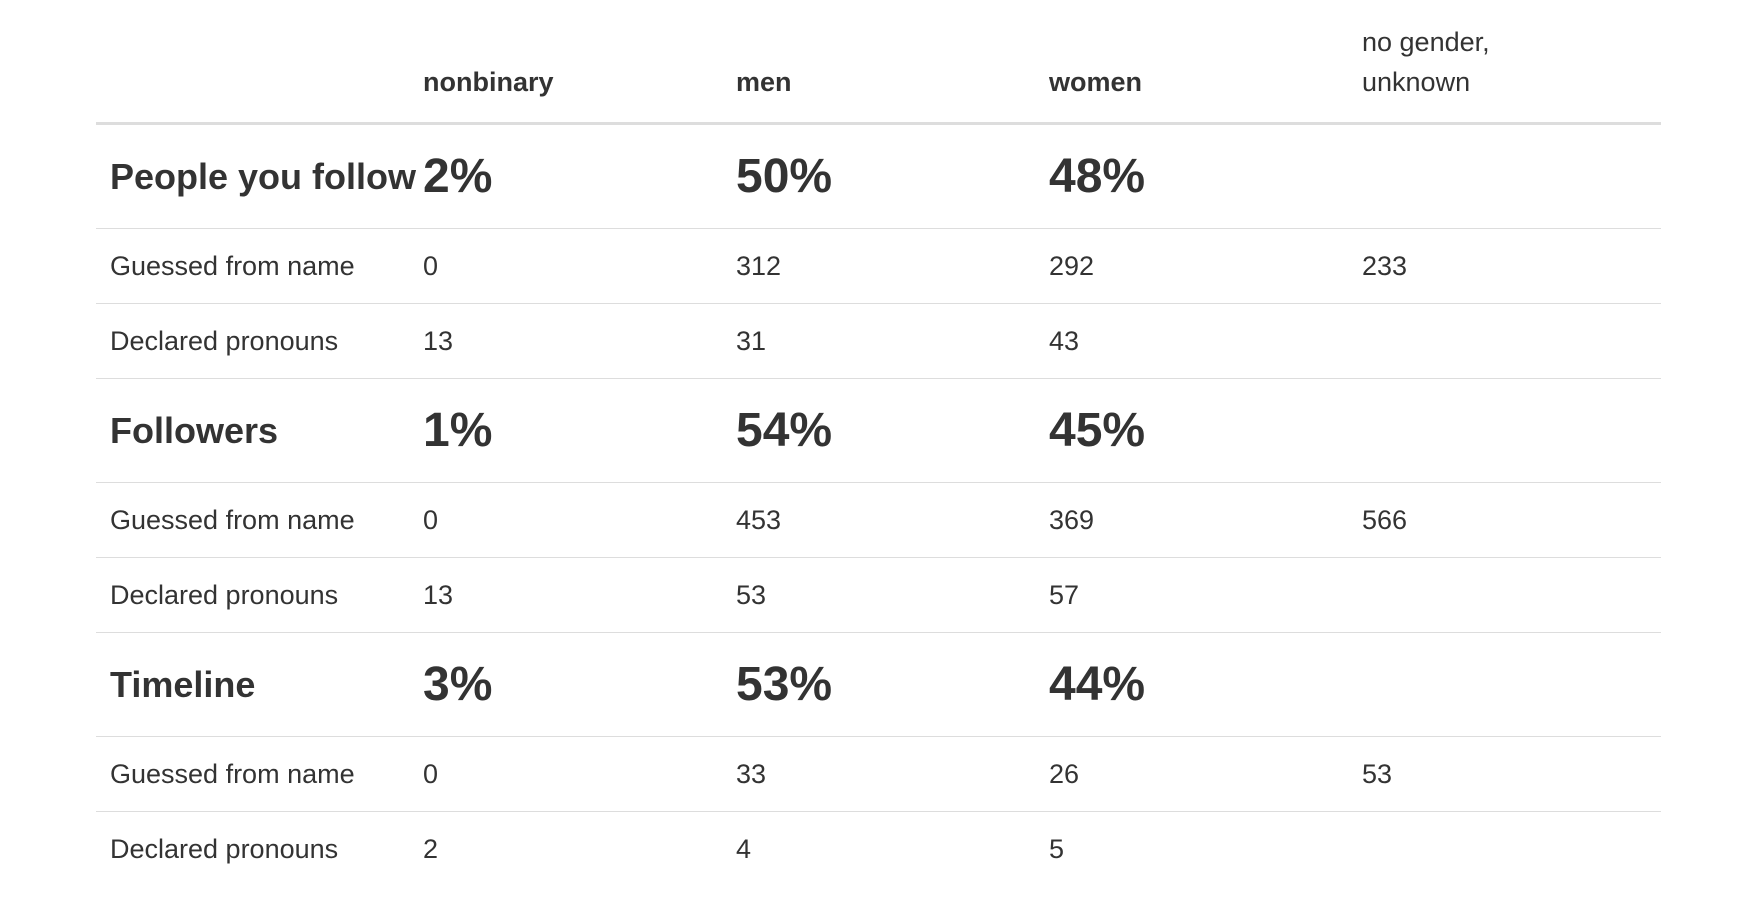 The width and height of the screenshot is (1746, 908). What do you see at coordinates (878, 341) in the screenshot?
I see `detail-row: Declared pronouns 13 31 43` at bounding box center [878, 341].